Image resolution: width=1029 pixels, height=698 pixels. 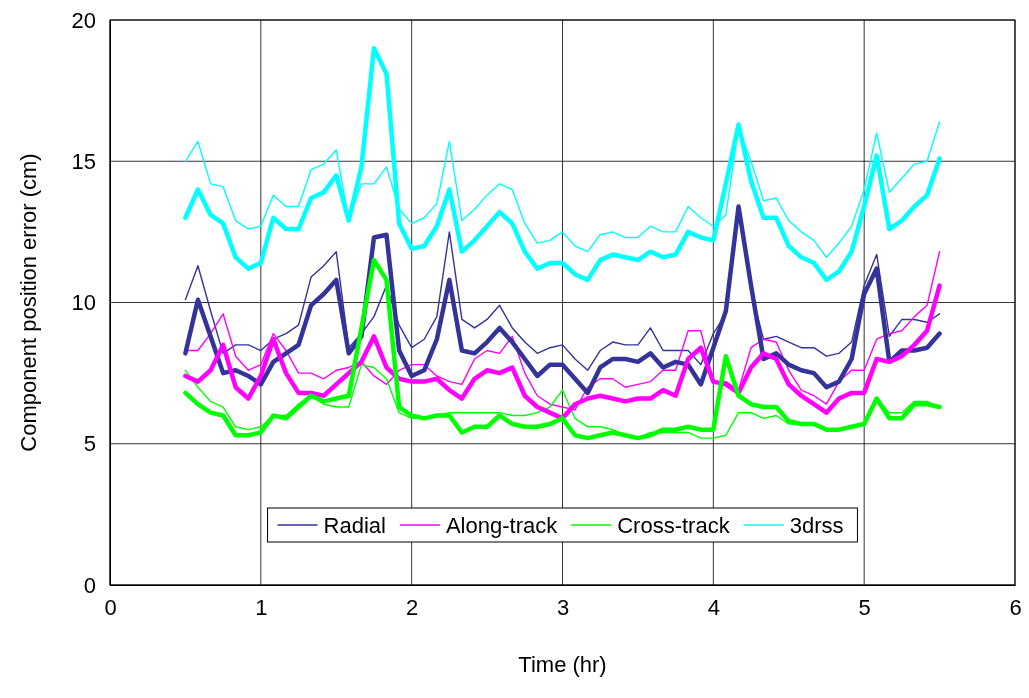 I want to click on y-axis-title: Component position error (cm), so click(x=28, y=302).